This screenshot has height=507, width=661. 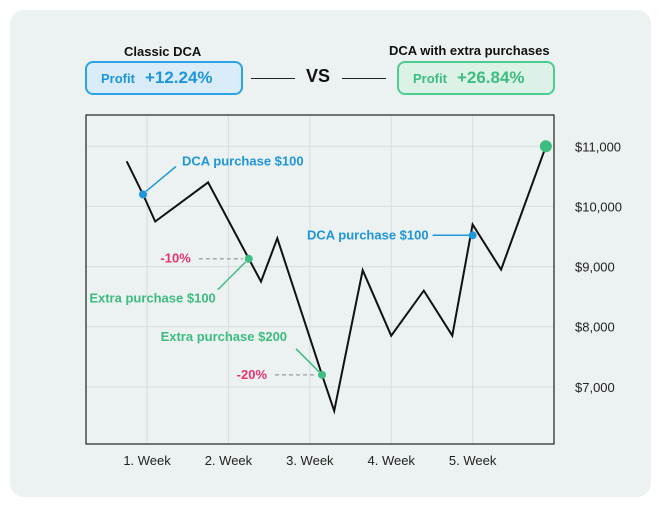 I want to click on classic-profit-label: Profit, so click(x=118, y=78).